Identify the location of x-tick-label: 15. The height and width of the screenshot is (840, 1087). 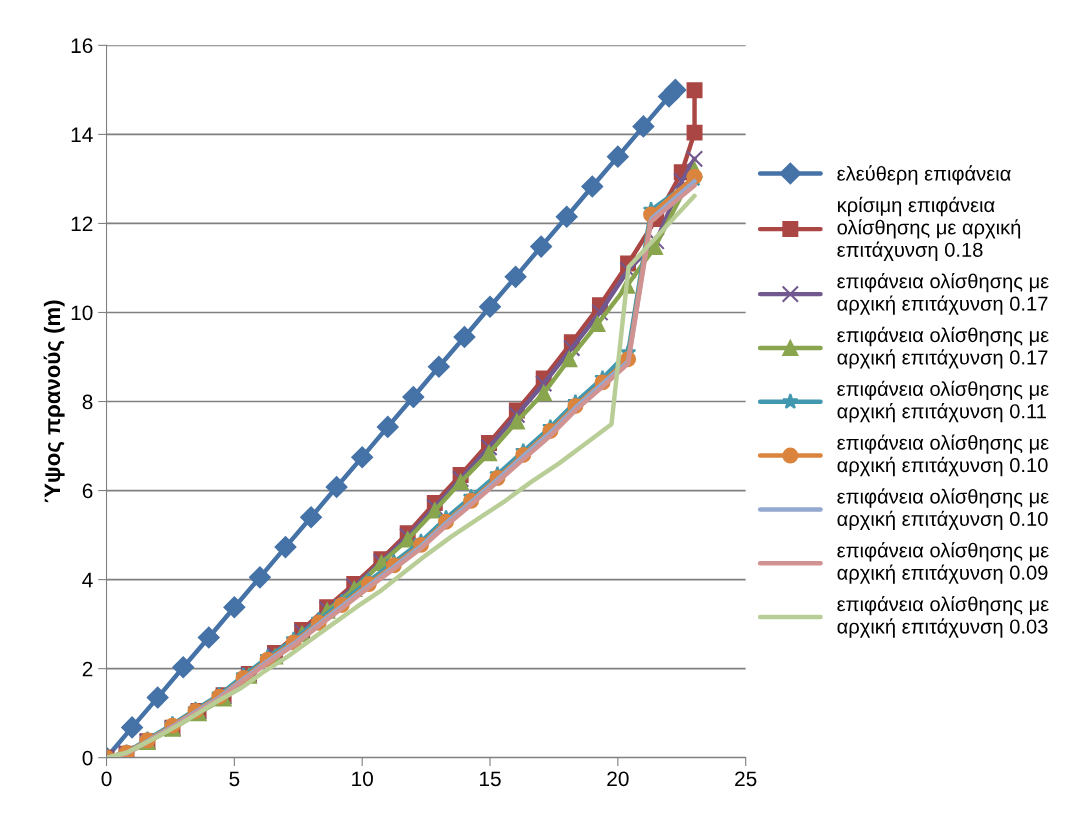
(490, 779).